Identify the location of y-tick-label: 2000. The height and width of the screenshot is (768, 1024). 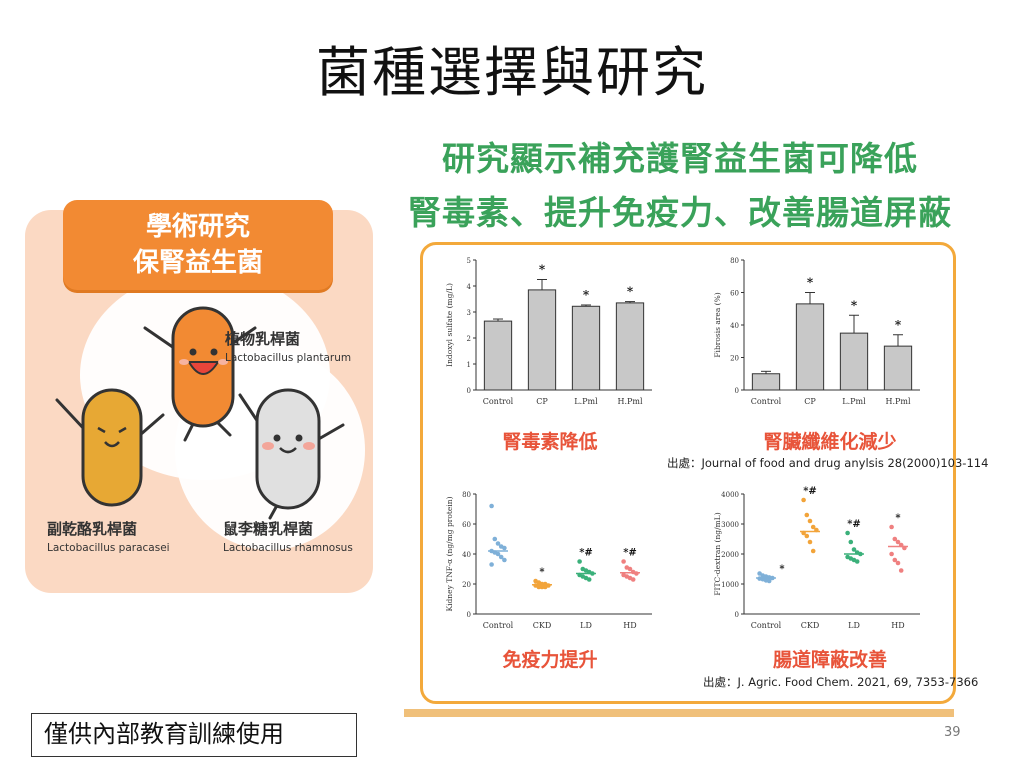
(730, 555).